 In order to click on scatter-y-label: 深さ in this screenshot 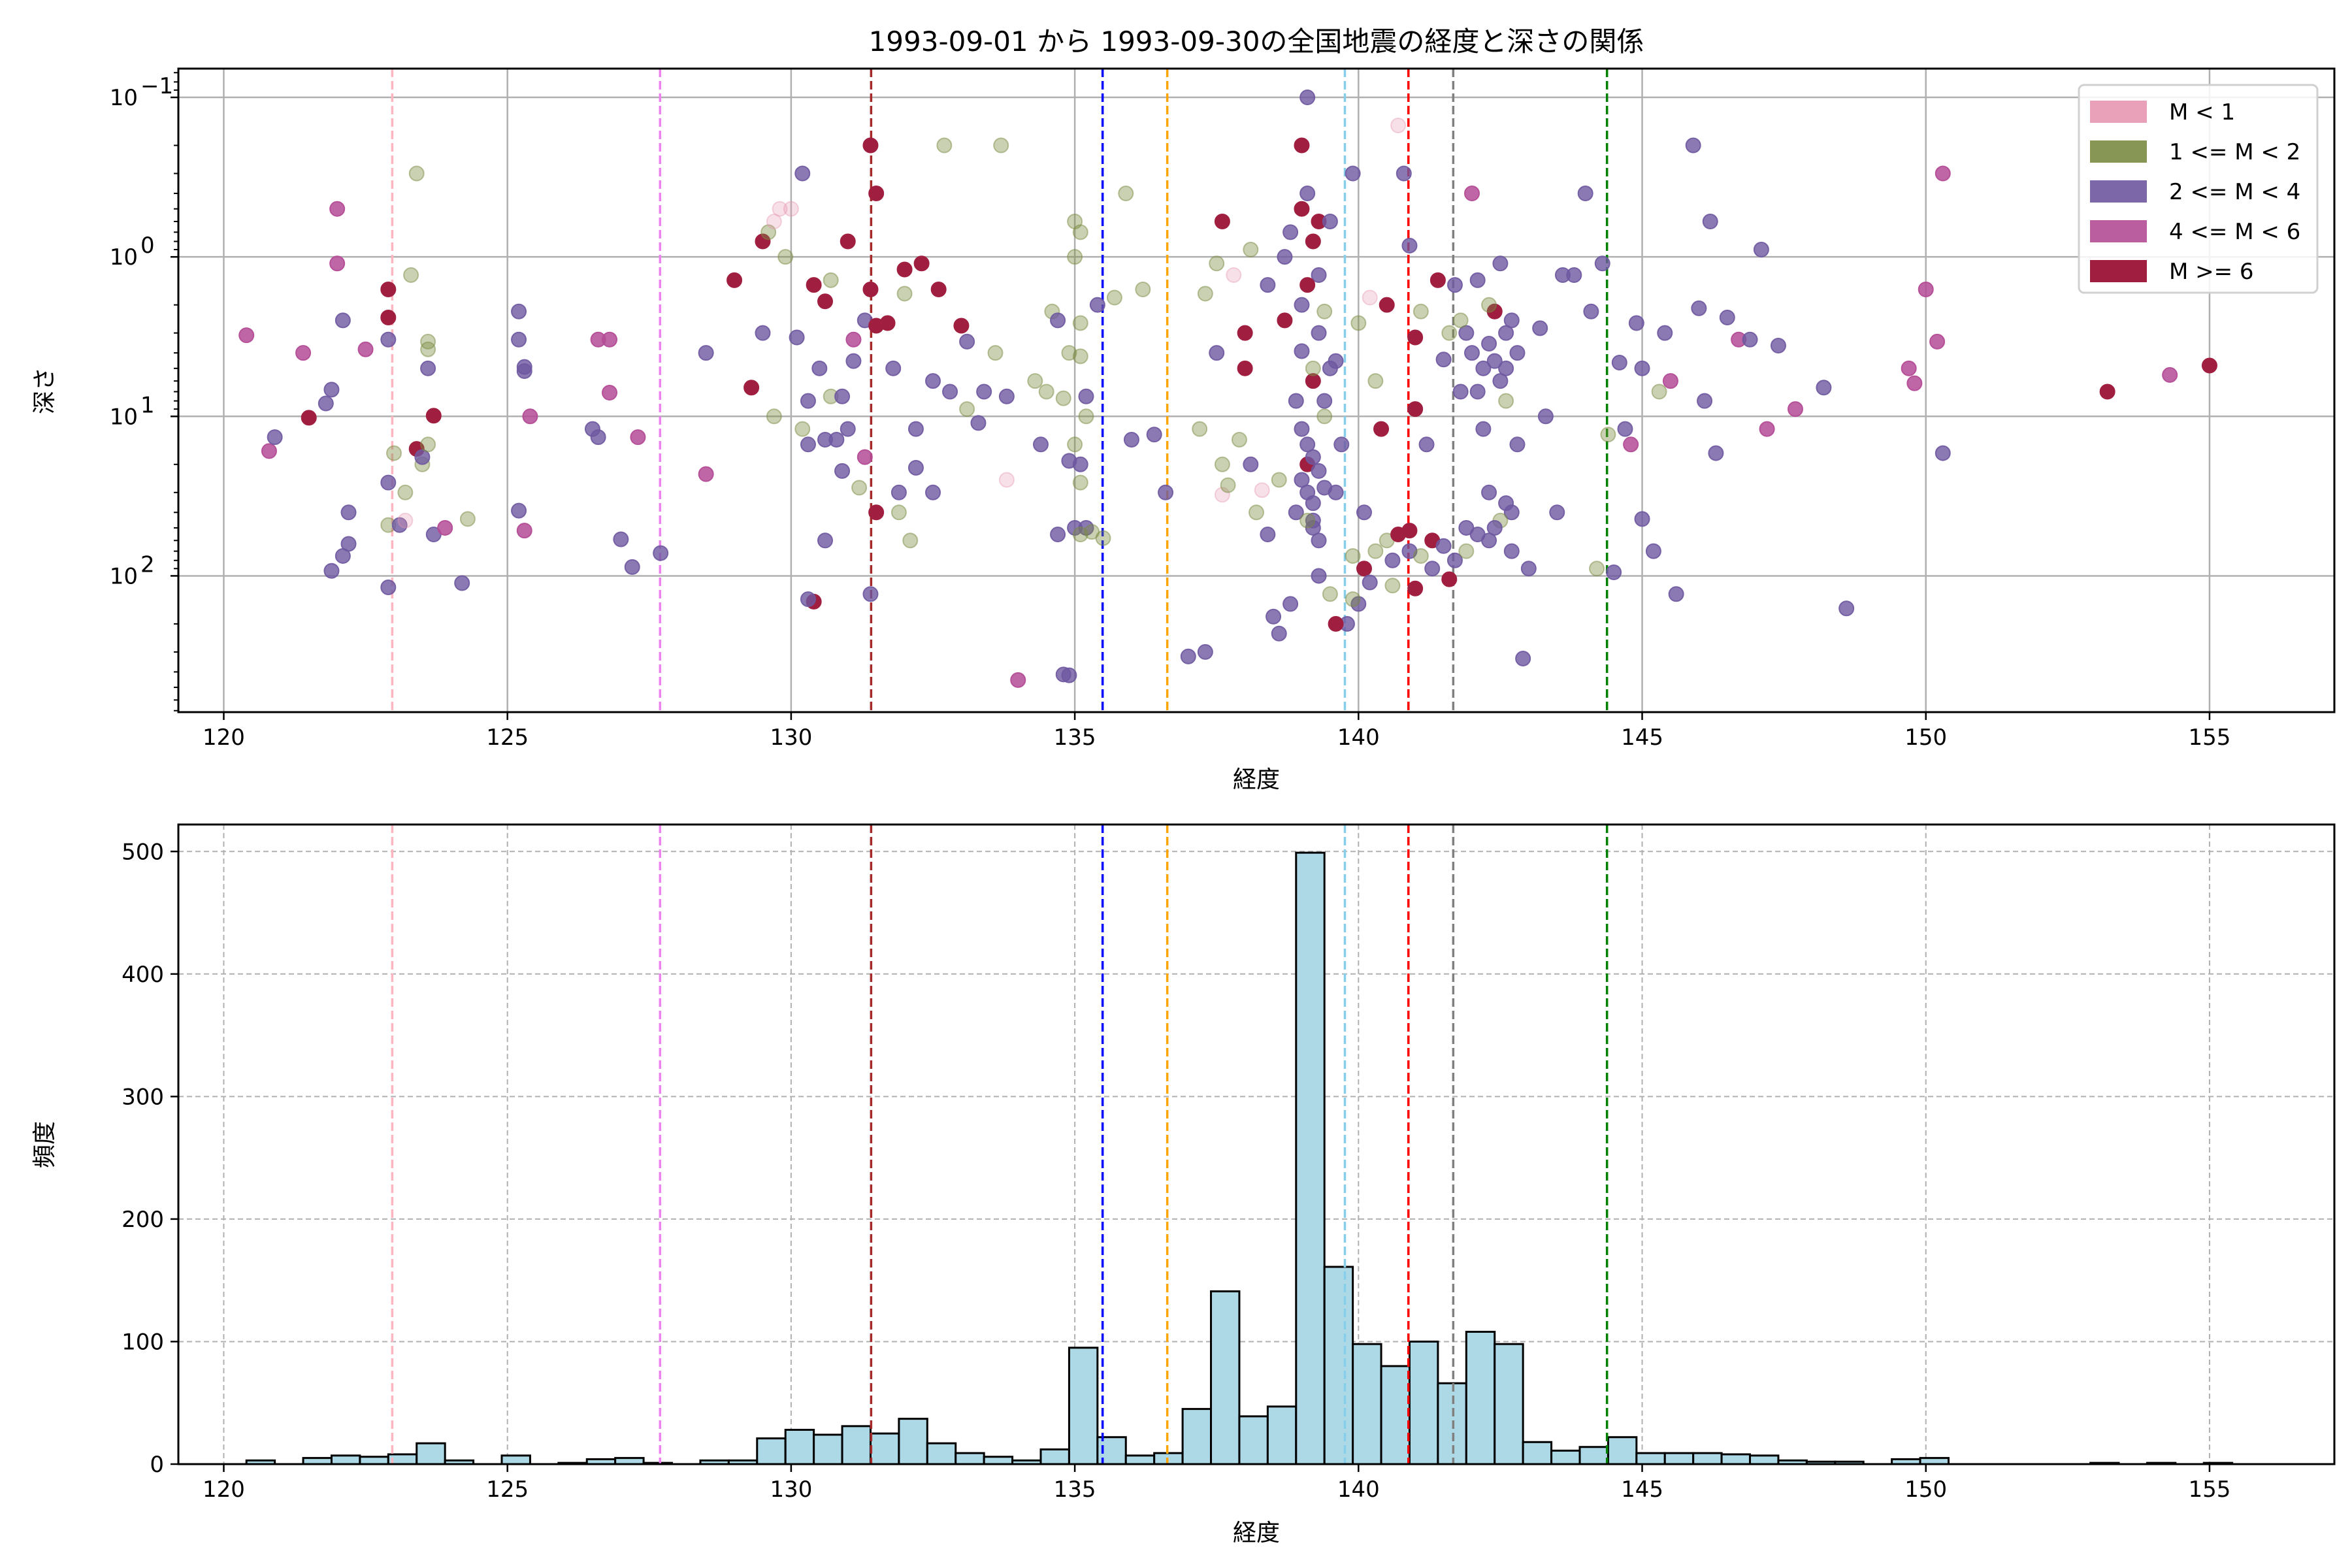, I will do `click(44, 390)`.